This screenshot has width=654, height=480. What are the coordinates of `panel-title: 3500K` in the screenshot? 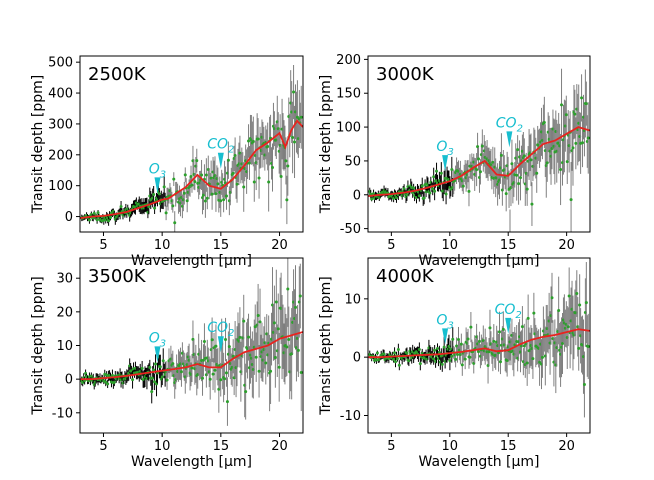 It's located at (117, 276).